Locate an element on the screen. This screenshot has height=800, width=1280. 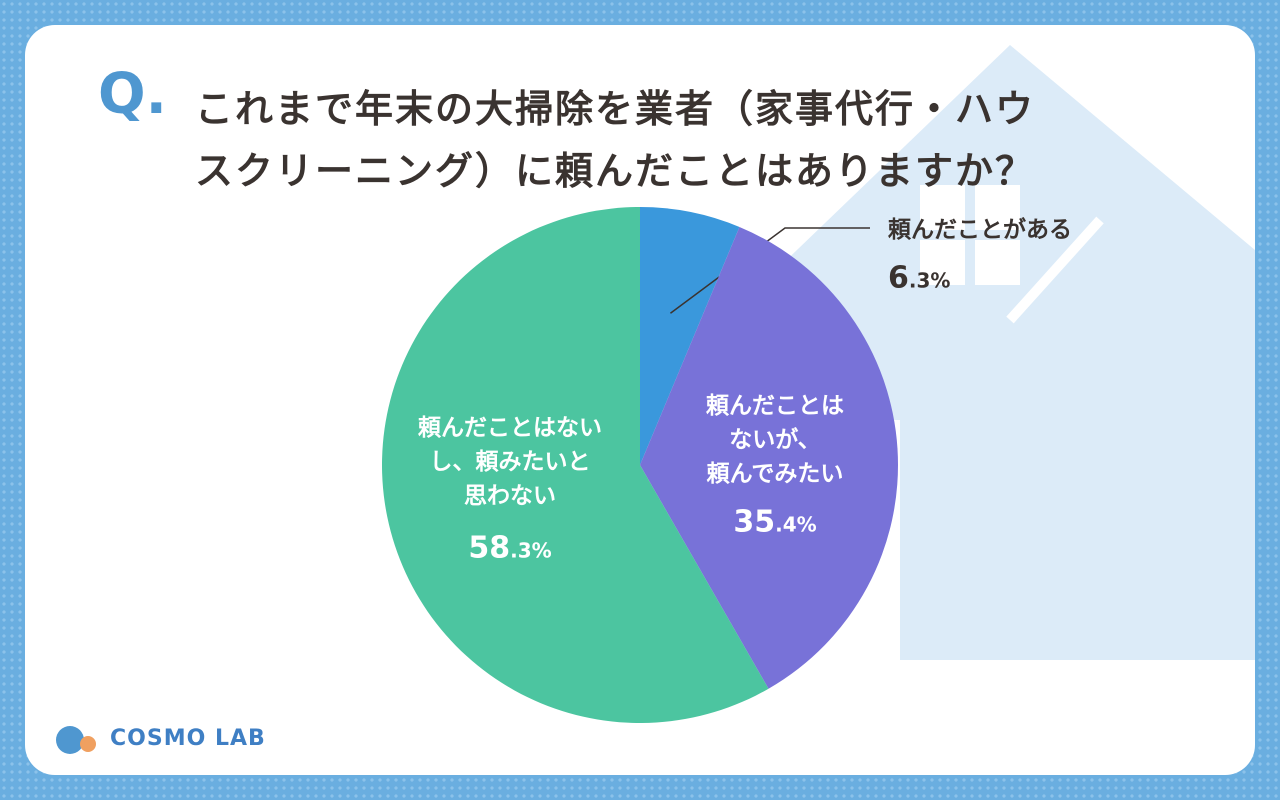
slice-label: 頼んだことはない し、頼みたいと 思わない is located at coordinates (510, 462).